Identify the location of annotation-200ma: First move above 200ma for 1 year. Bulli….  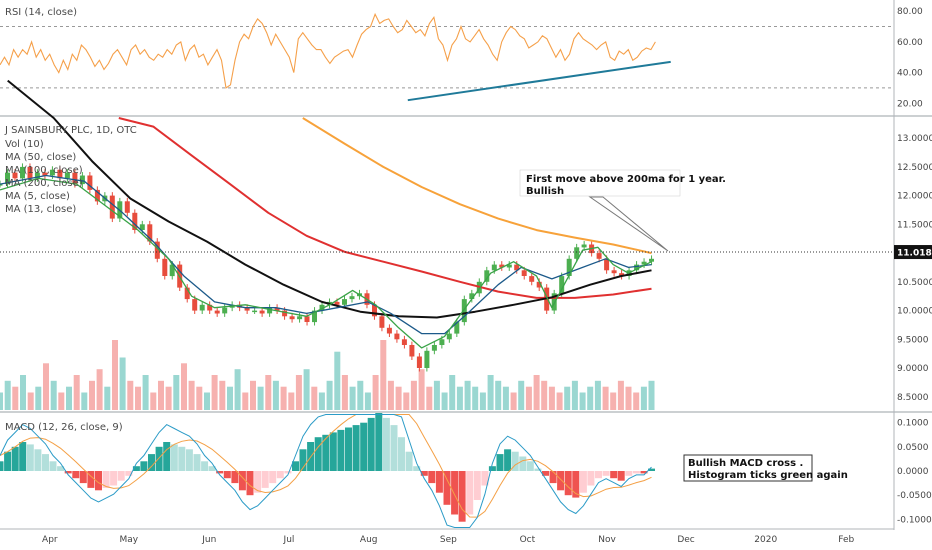
(622, 210).